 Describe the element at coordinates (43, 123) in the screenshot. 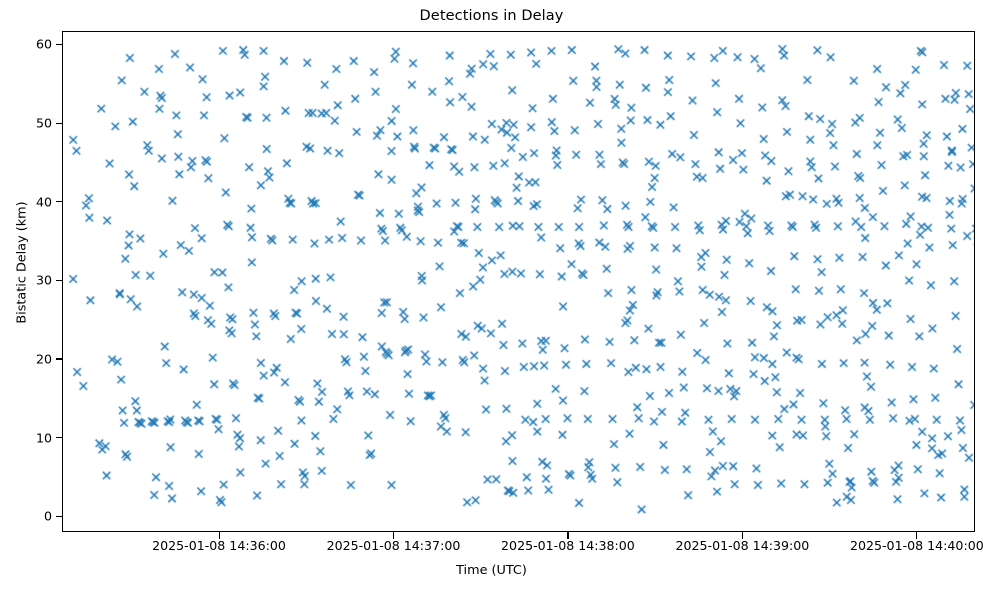

I see `y-tick-label: 50` at that location.